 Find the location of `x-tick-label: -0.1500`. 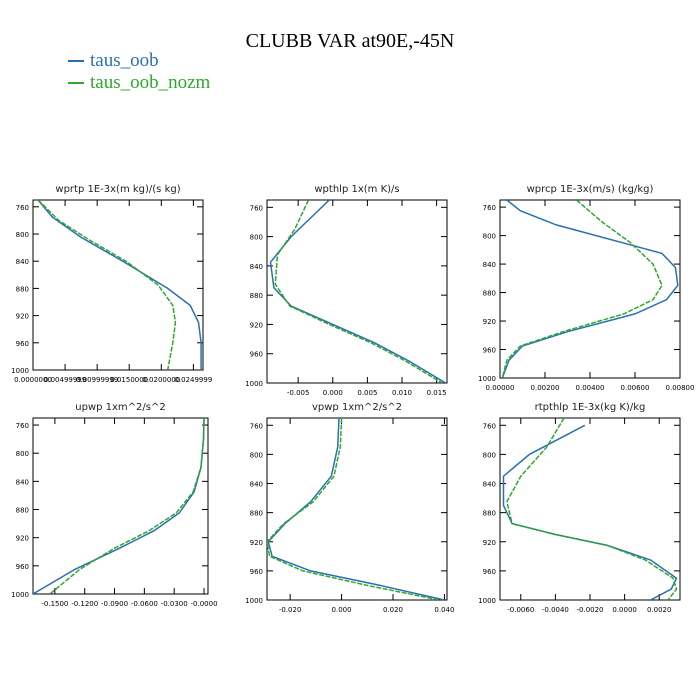

x-tick-label: -0.1500 is located at coordinates (54, 604).